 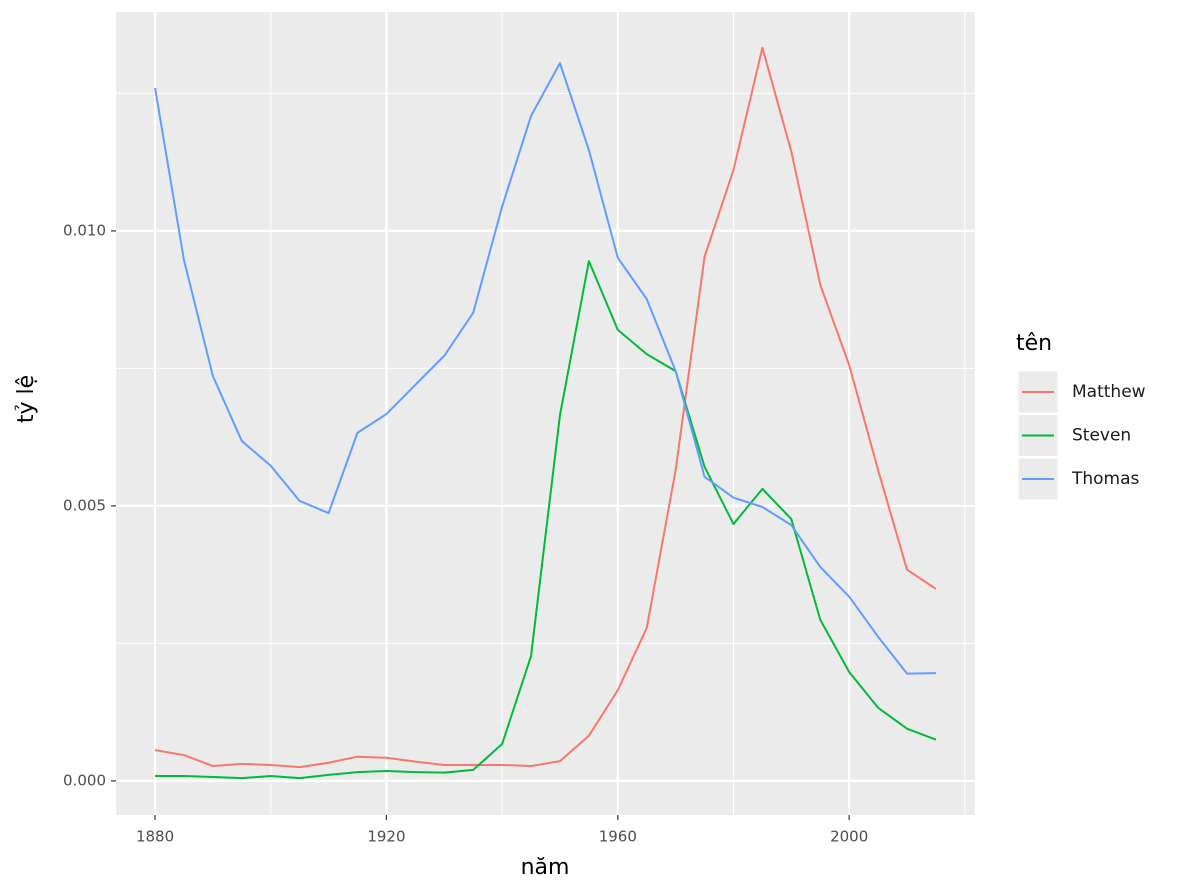 I want to click on x-tick-label: 2000, so click(x=849, y=837).